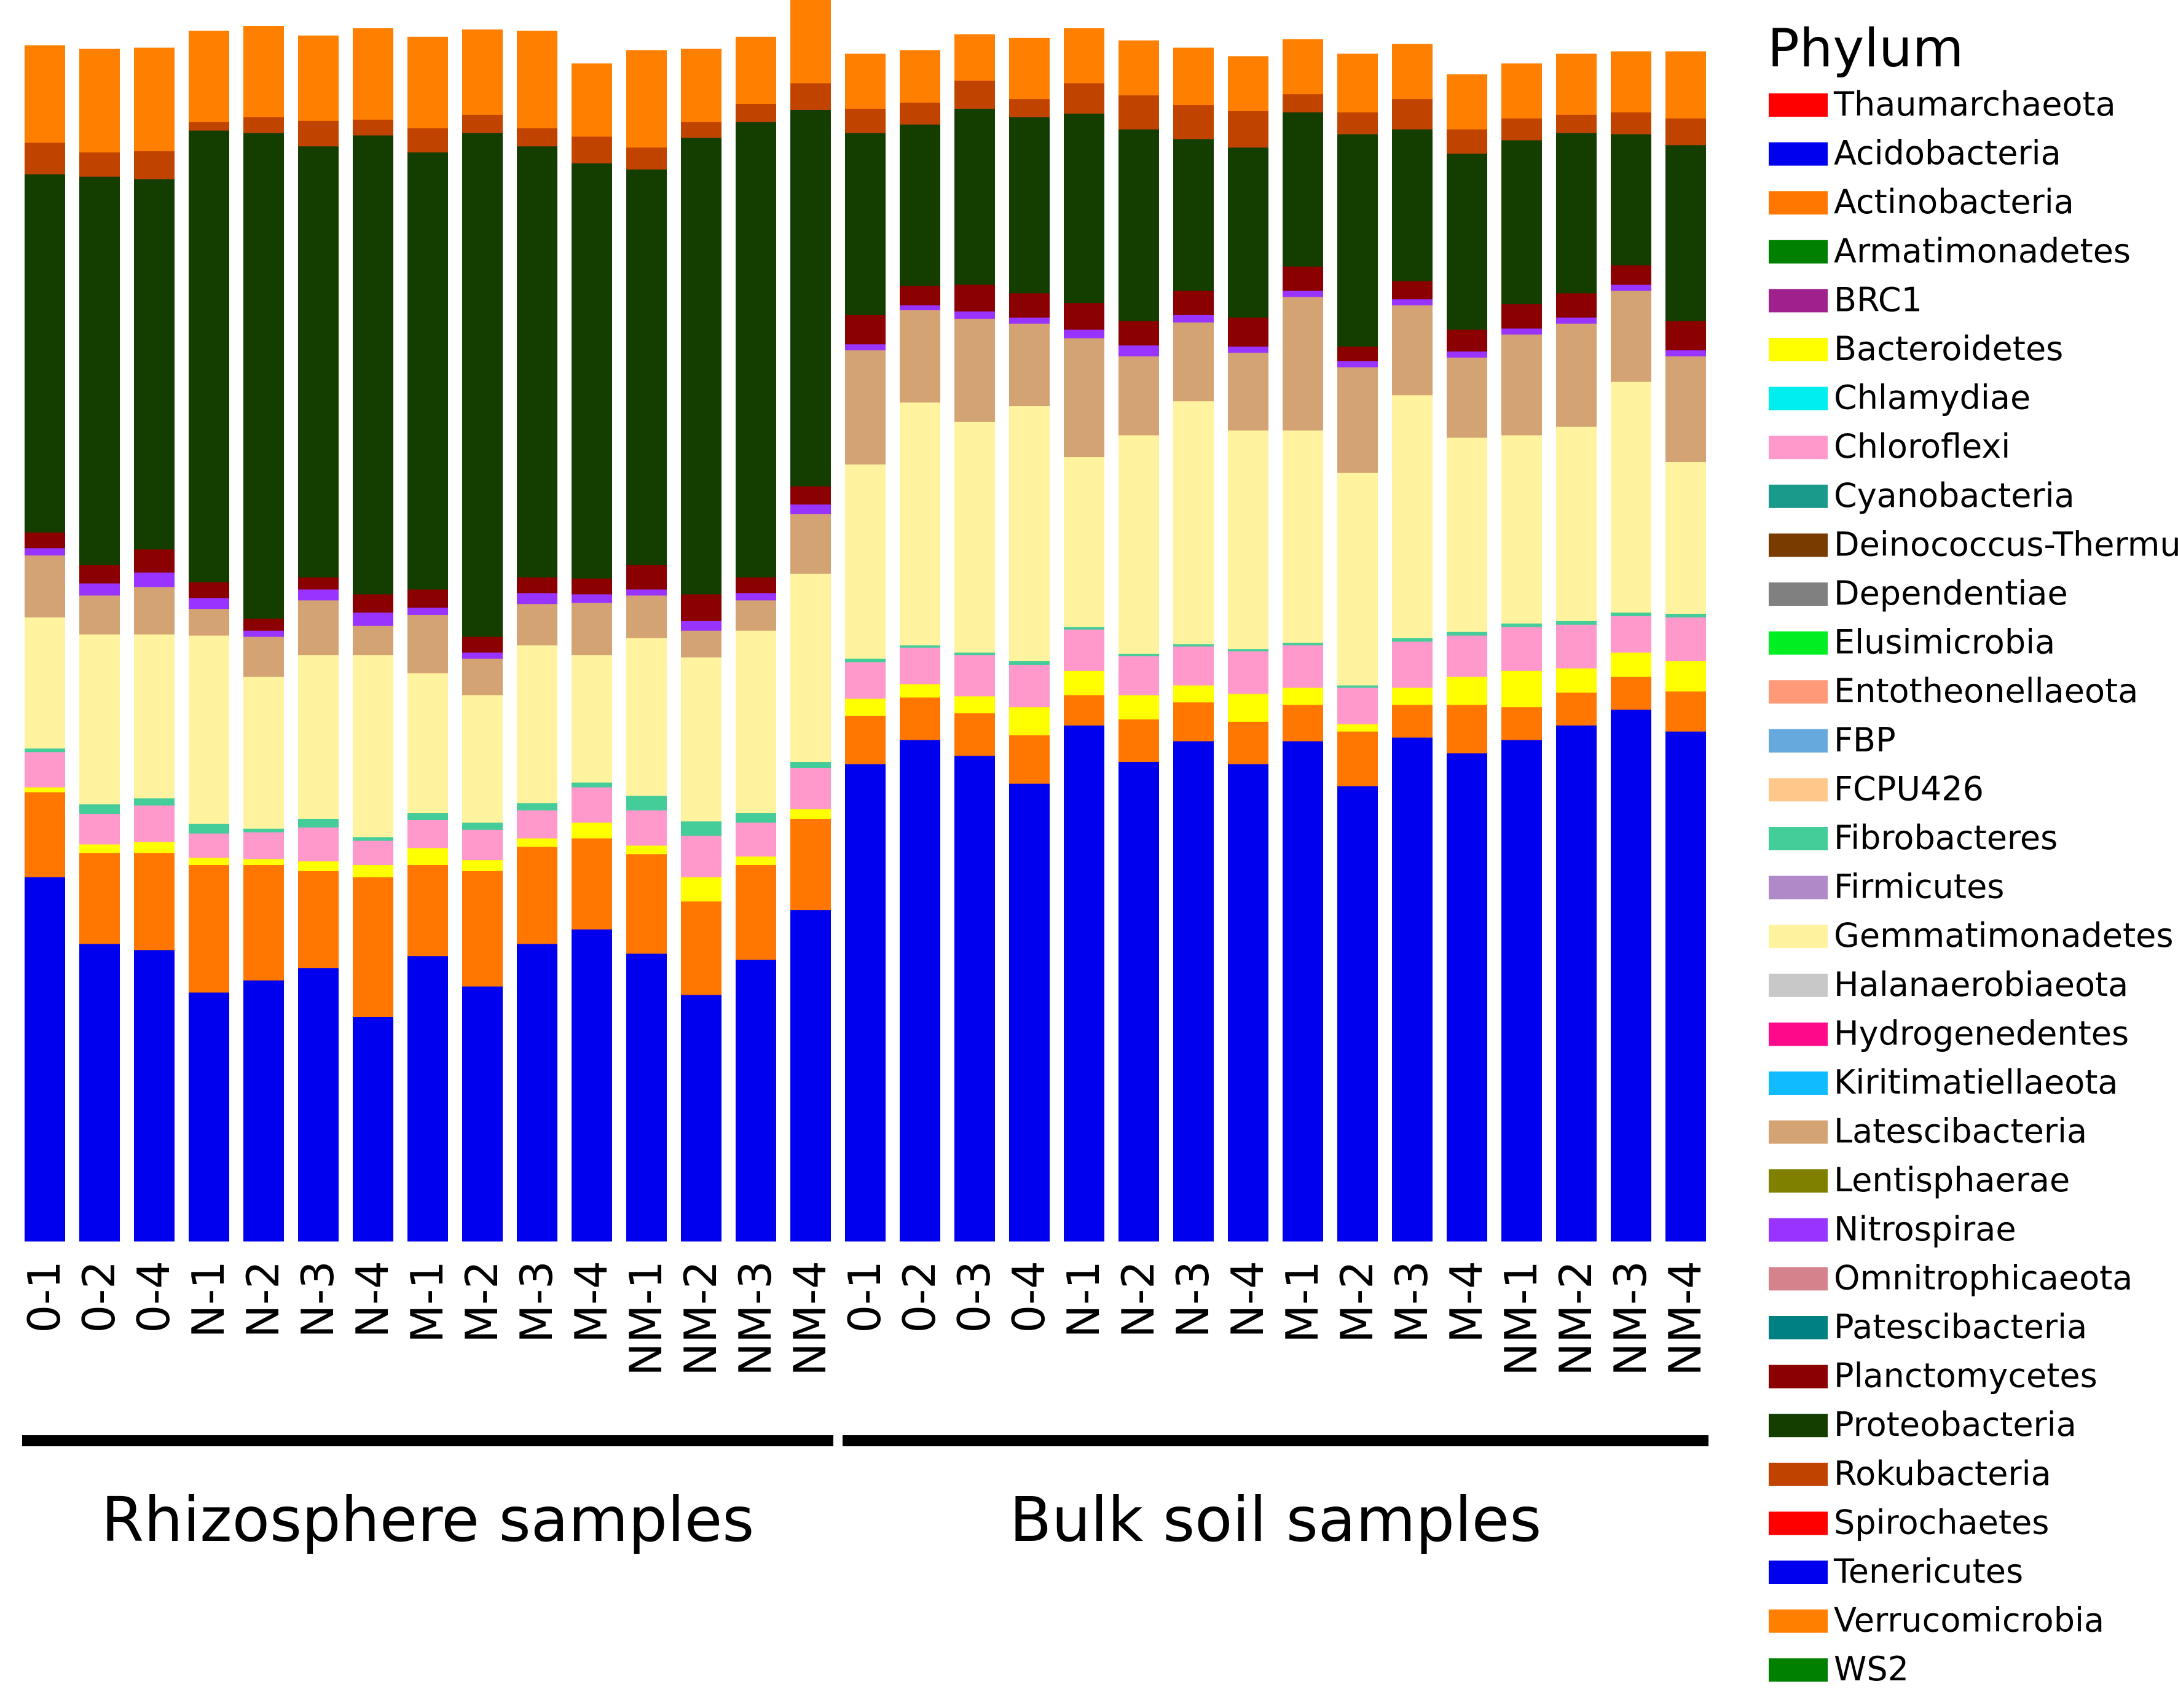  What do you see at coordinates (1943, 1473) in the screenshot?
I see `legend-label: Rokubacteria` at bounding box center [1943, 1473].